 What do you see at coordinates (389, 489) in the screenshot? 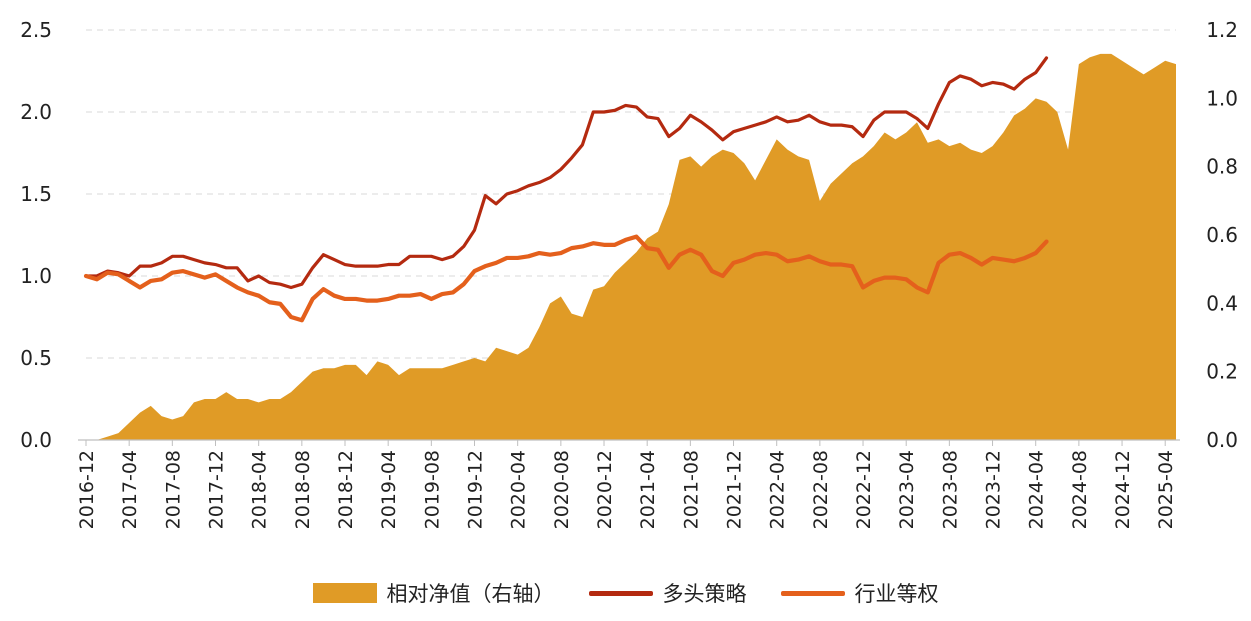
I see `x-tick-label: 2019-04` at bounding box center [389, 489].